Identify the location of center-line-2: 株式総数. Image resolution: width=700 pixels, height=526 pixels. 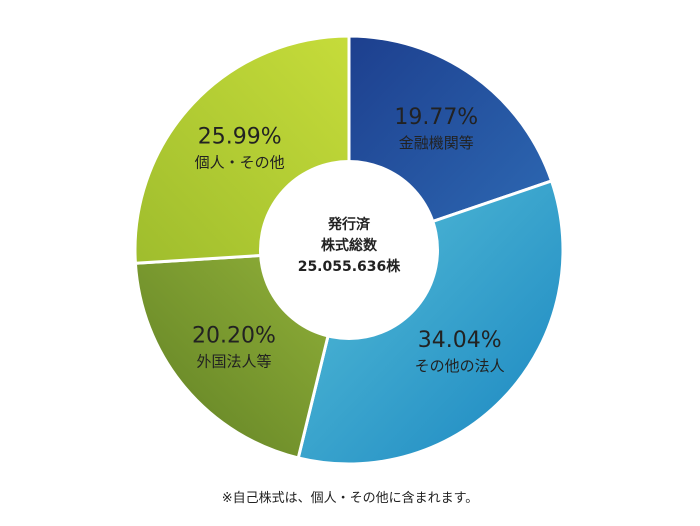
(349, 245).